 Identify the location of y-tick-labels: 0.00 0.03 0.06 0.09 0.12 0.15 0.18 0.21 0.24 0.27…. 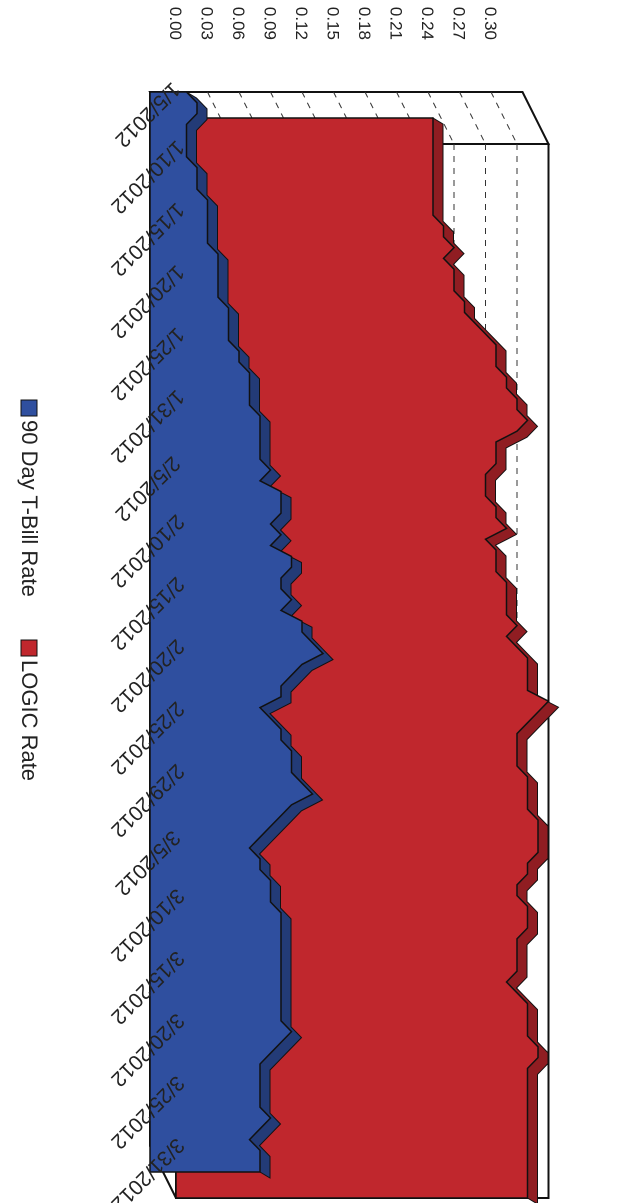
(333, 23).